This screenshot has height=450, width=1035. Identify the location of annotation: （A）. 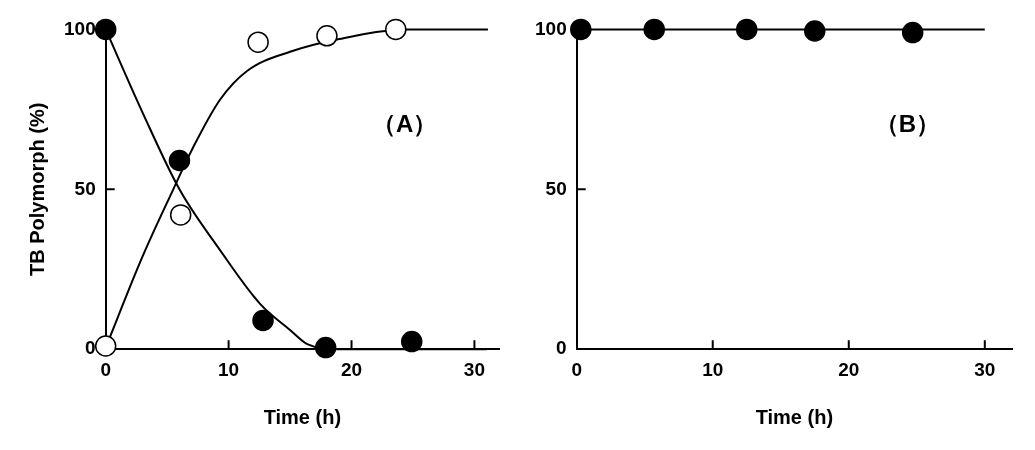
(404, 123).